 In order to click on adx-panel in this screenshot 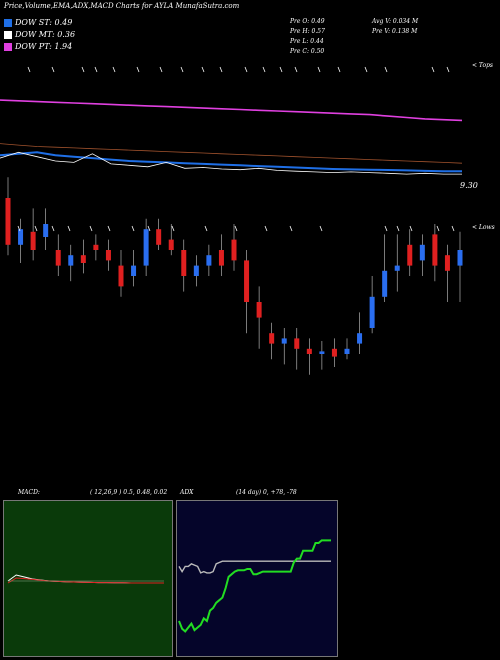, I will do `click(257, 578)`.